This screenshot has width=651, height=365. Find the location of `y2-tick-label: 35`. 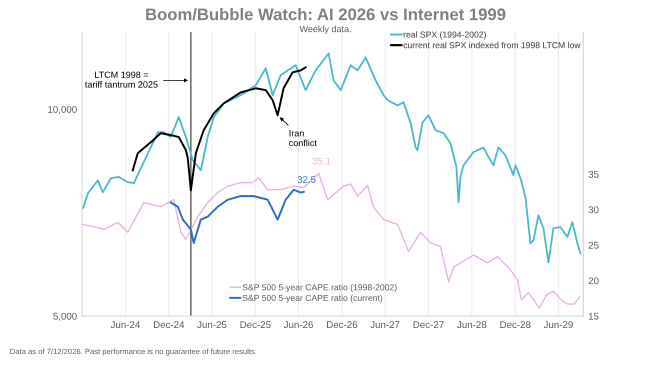

y2-tick-label: 35 is located at coordinates (593, 174).